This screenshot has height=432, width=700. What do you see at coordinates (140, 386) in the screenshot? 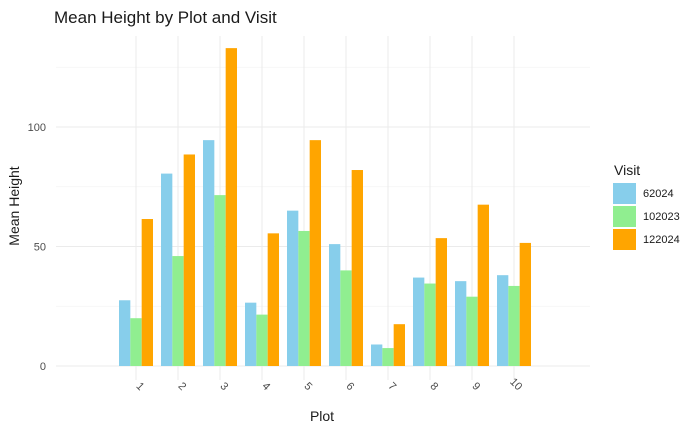
I see `x-tick-label: 1` at bounding box center [140, 386].